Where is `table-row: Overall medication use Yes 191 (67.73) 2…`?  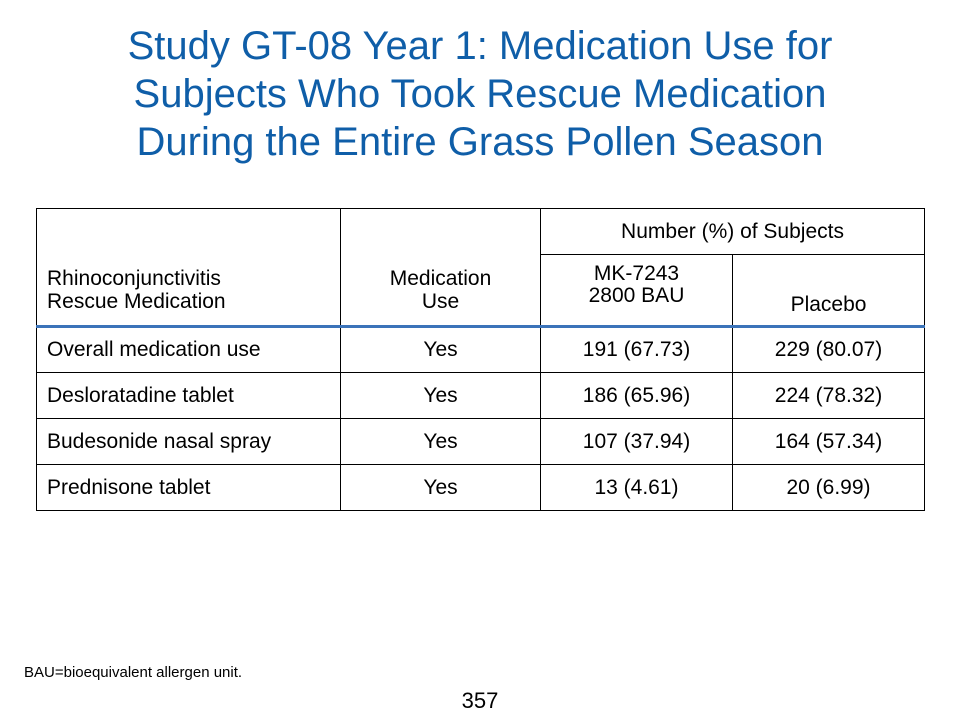
table-row: Overall medication use Yes 191 (67.73) 2… is located at coordinates (481, 349).